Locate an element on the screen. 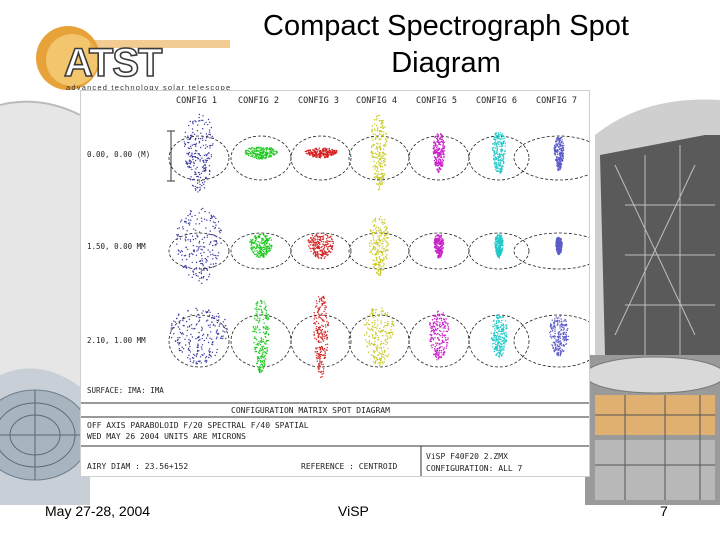 Image resolution: width=720 pixels, height=540 pixels. config-label-3: CONFIG 3 is located at coordinates (318, 101).